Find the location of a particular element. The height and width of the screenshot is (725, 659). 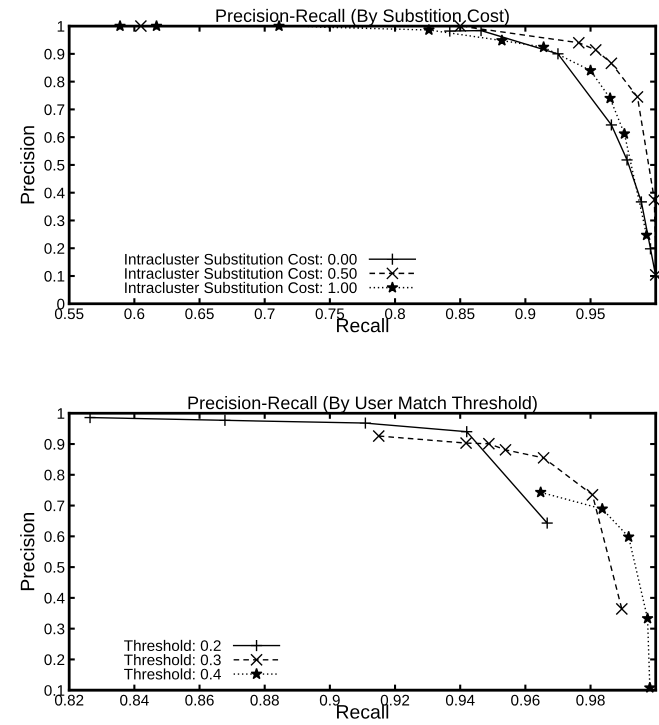

legend-label: Threshold: 0.3 is located at coordinates (172, 660).